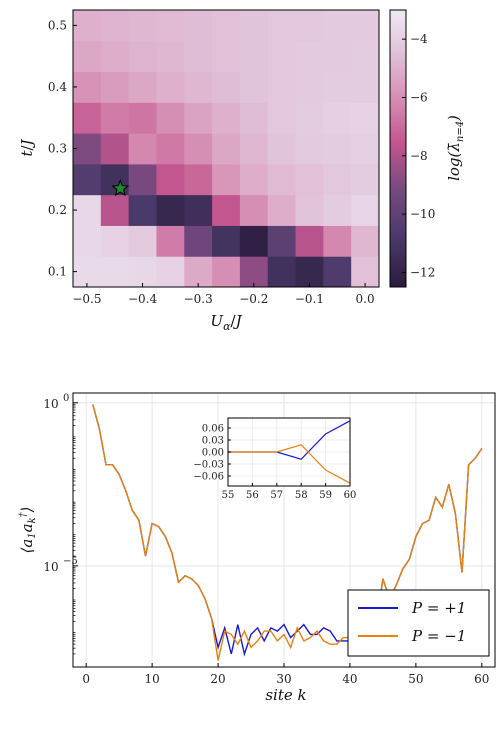 Image resolution: width=497 pixels, height=756 pixels. Describe the element at coordinates (86, 679) in the screenshot. I see `line-x-tick-label: 0` at that location.